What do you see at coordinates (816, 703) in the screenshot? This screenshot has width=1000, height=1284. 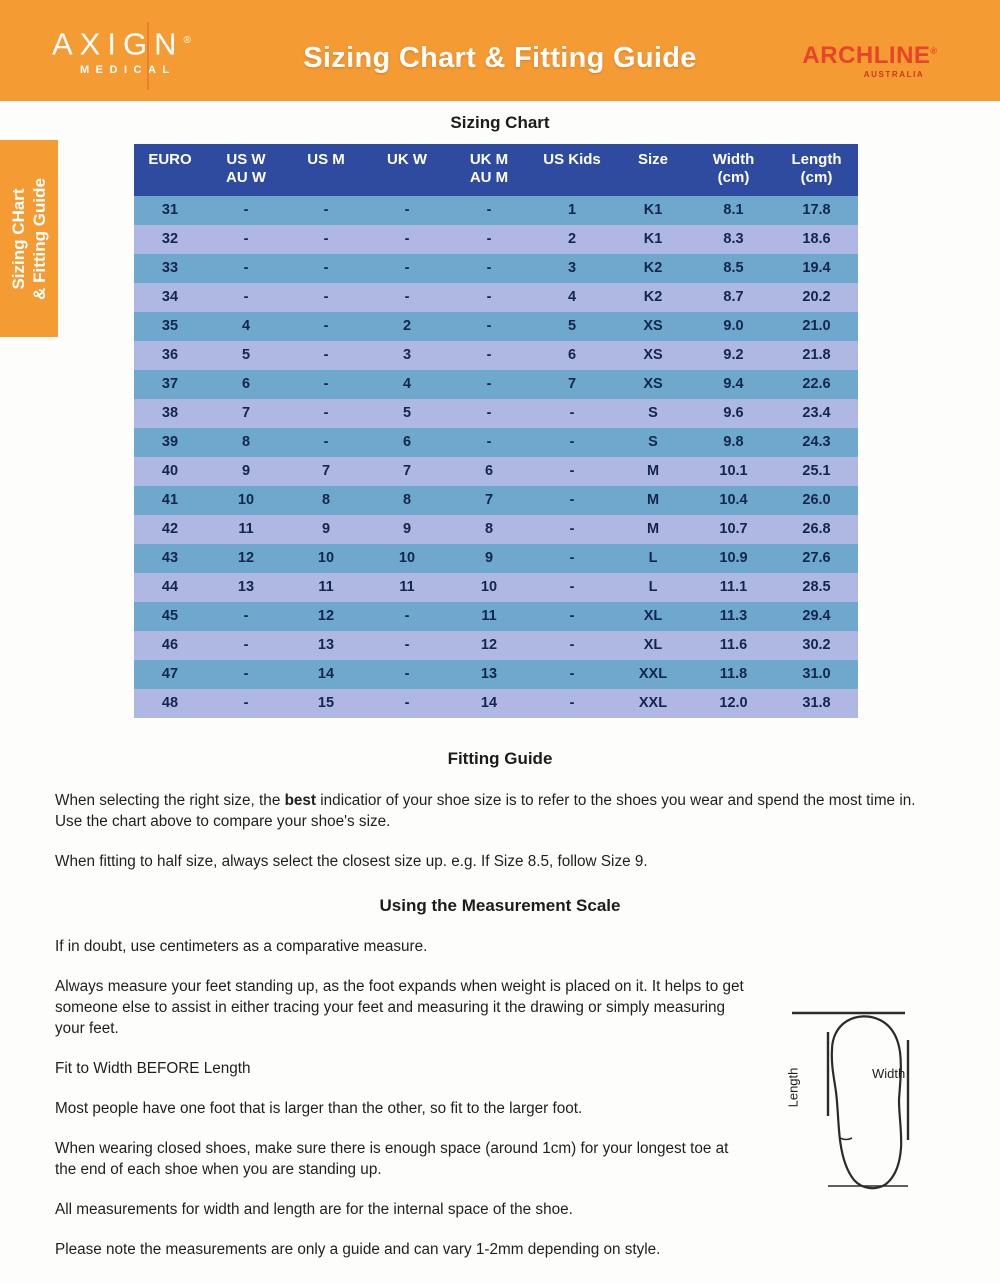 I see `cell-length: 31.8` at bounding box center [816, 703].